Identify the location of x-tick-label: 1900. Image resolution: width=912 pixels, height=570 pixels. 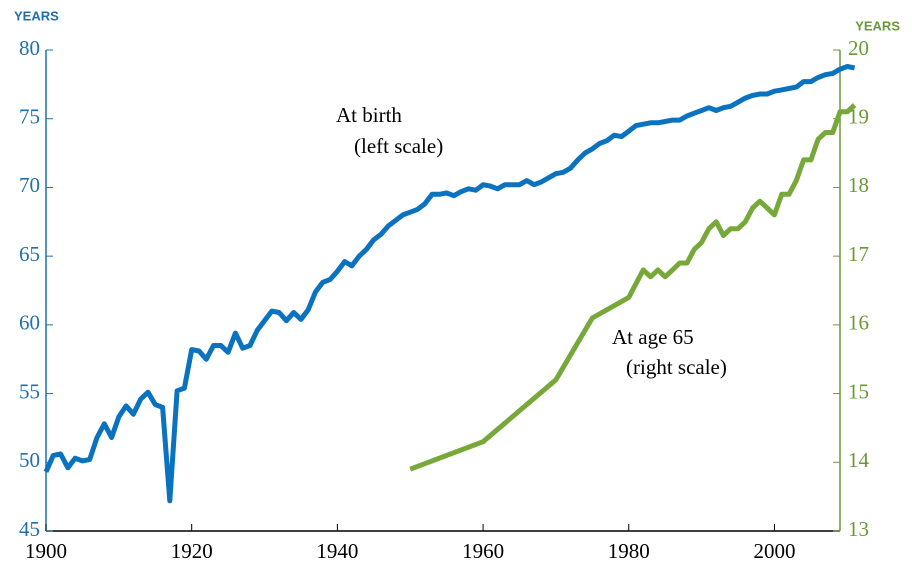
(46, 551).